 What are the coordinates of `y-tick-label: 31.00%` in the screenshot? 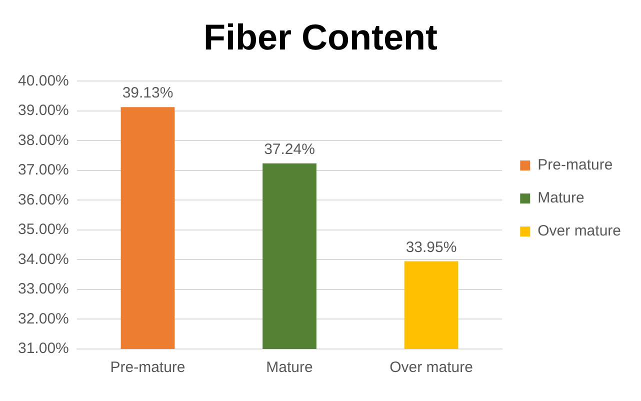 It's located at (43, 349).